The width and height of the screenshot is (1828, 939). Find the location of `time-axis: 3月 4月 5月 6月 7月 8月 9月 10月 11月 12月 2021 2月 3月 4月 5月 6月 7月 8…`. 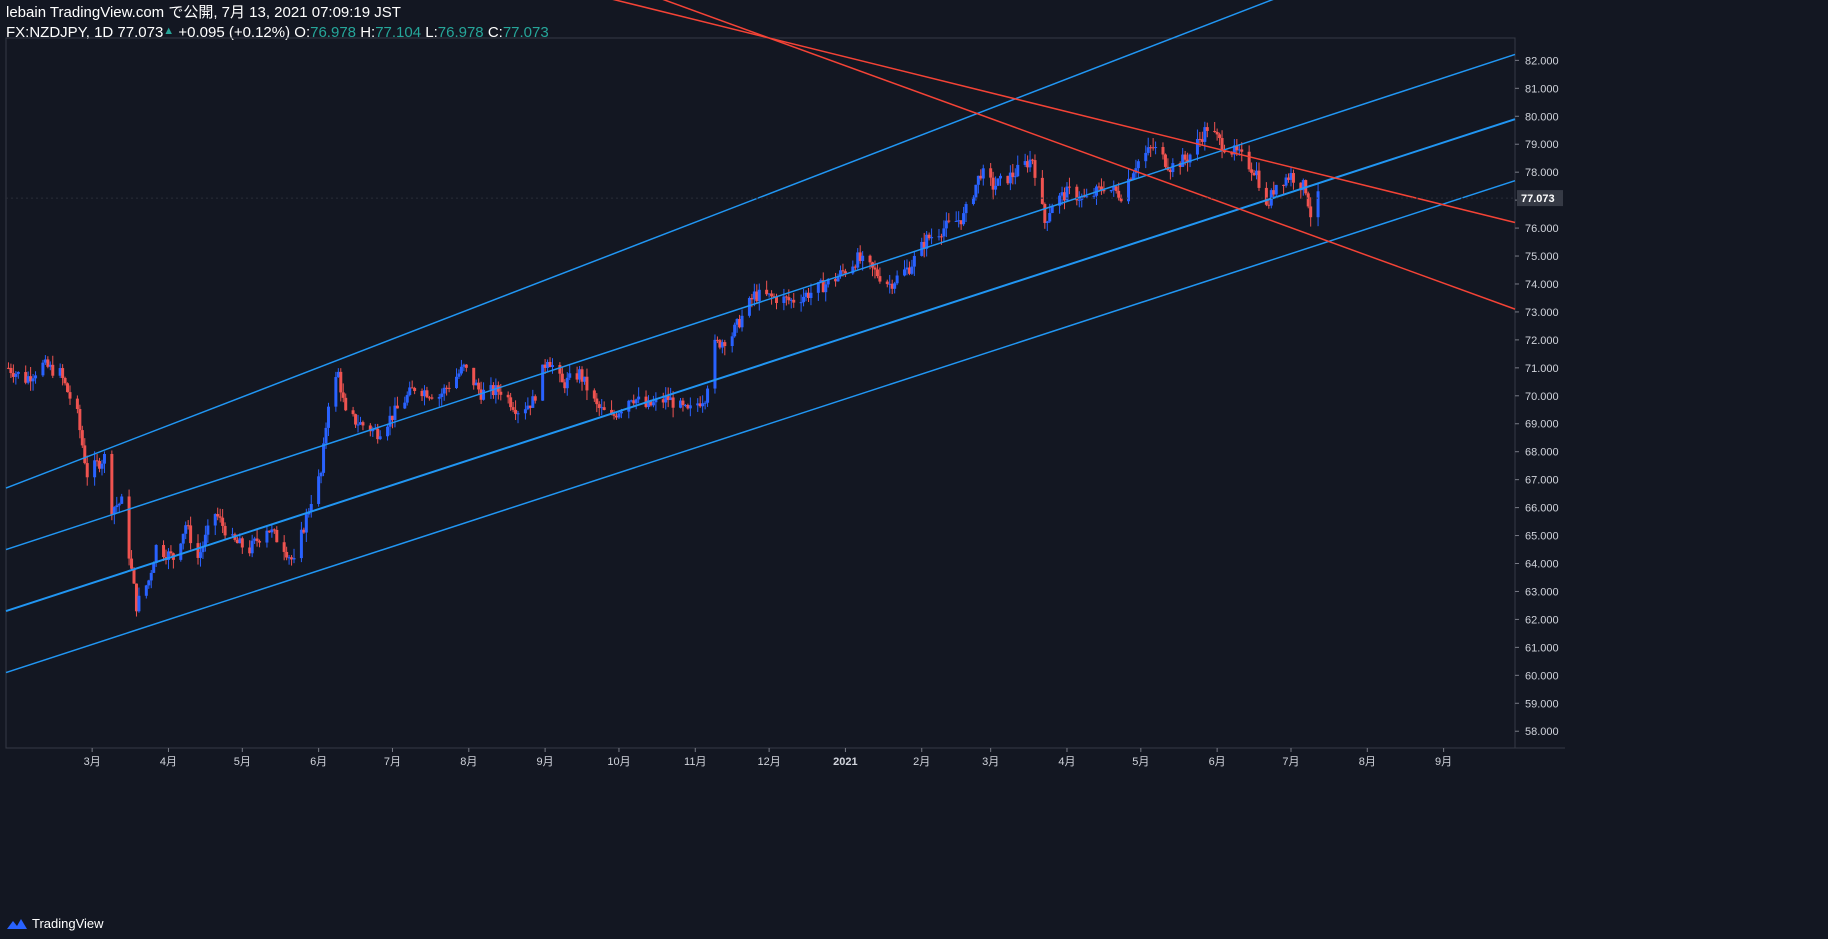

time-axis: 3月 4月 5月 6月 7月 8月 9月 10月 11月 12月 2021 2月 3月 4月 5月 6月 7月 8… is located at coordinates (768, 758).